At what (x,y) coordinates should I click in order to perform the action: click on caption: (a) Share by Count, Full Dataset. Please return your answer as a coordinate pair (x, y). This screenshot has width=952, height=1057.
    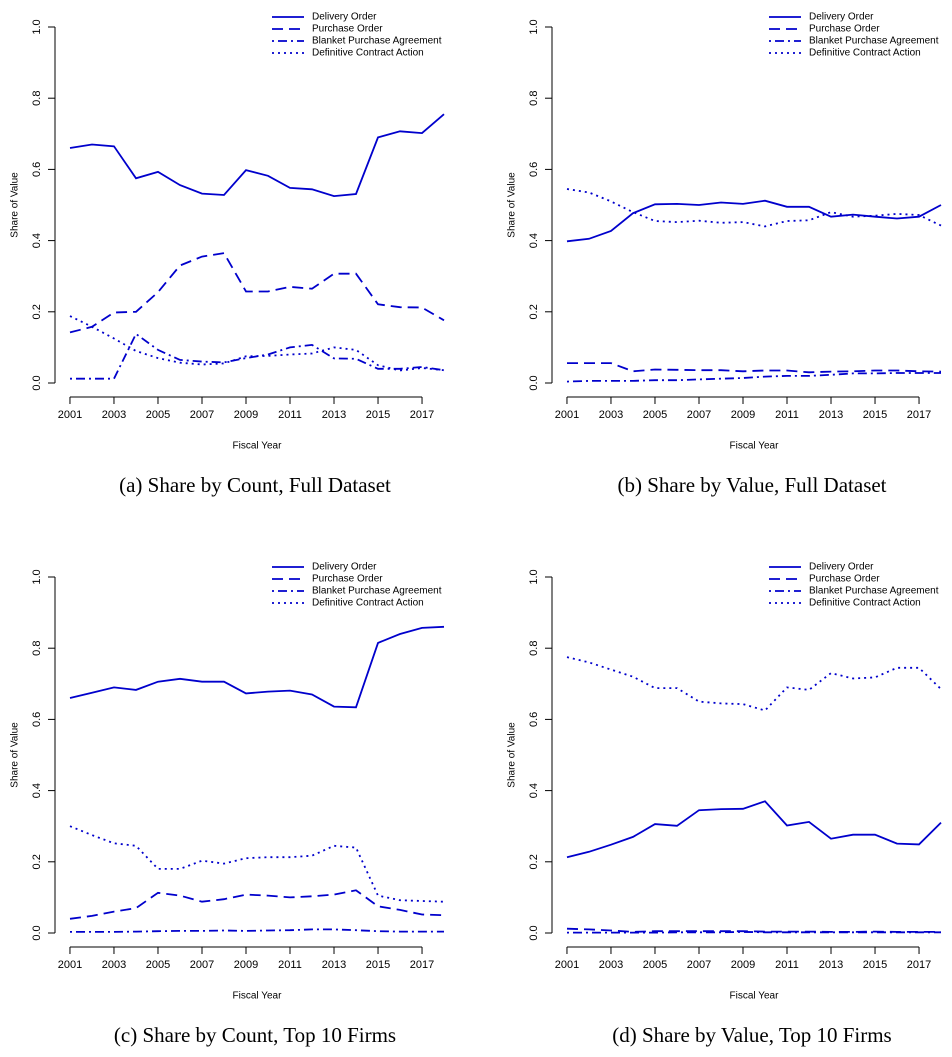
    Looking at the image, I should click on (255, 485).